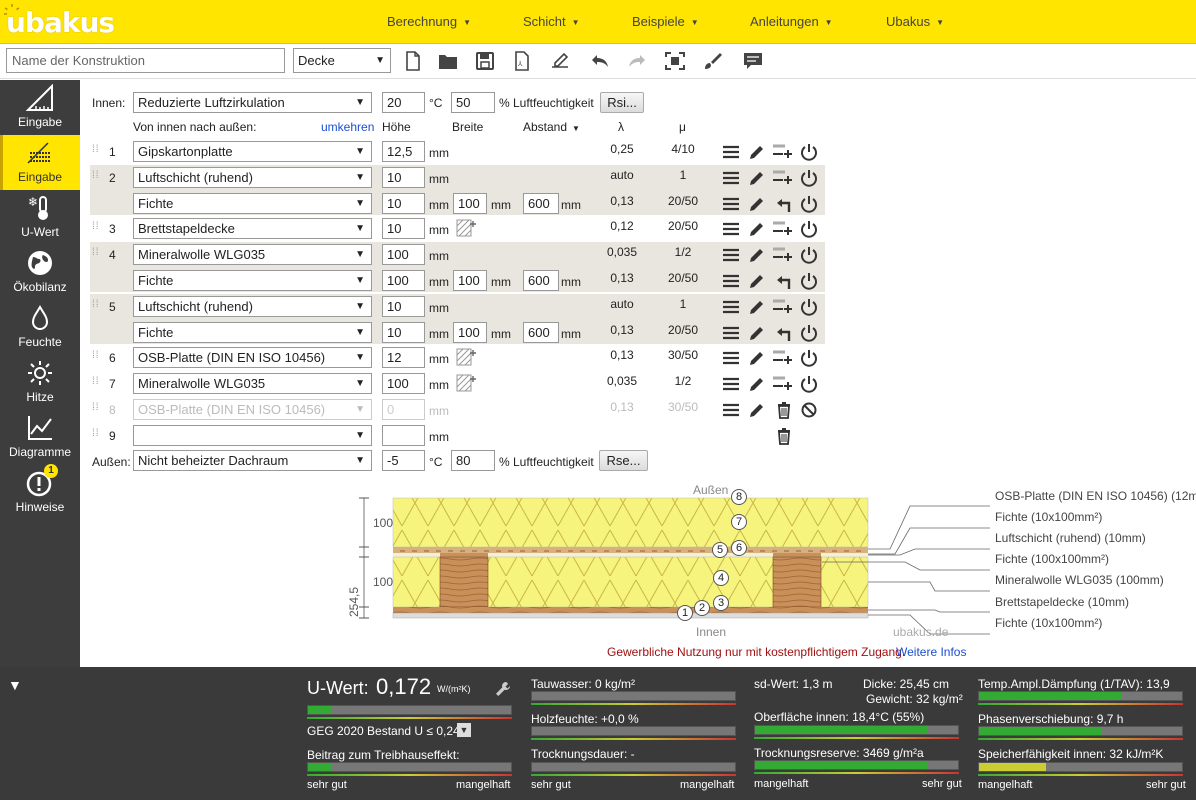  I want to click on layer-marker: 5, so click(720, 550).